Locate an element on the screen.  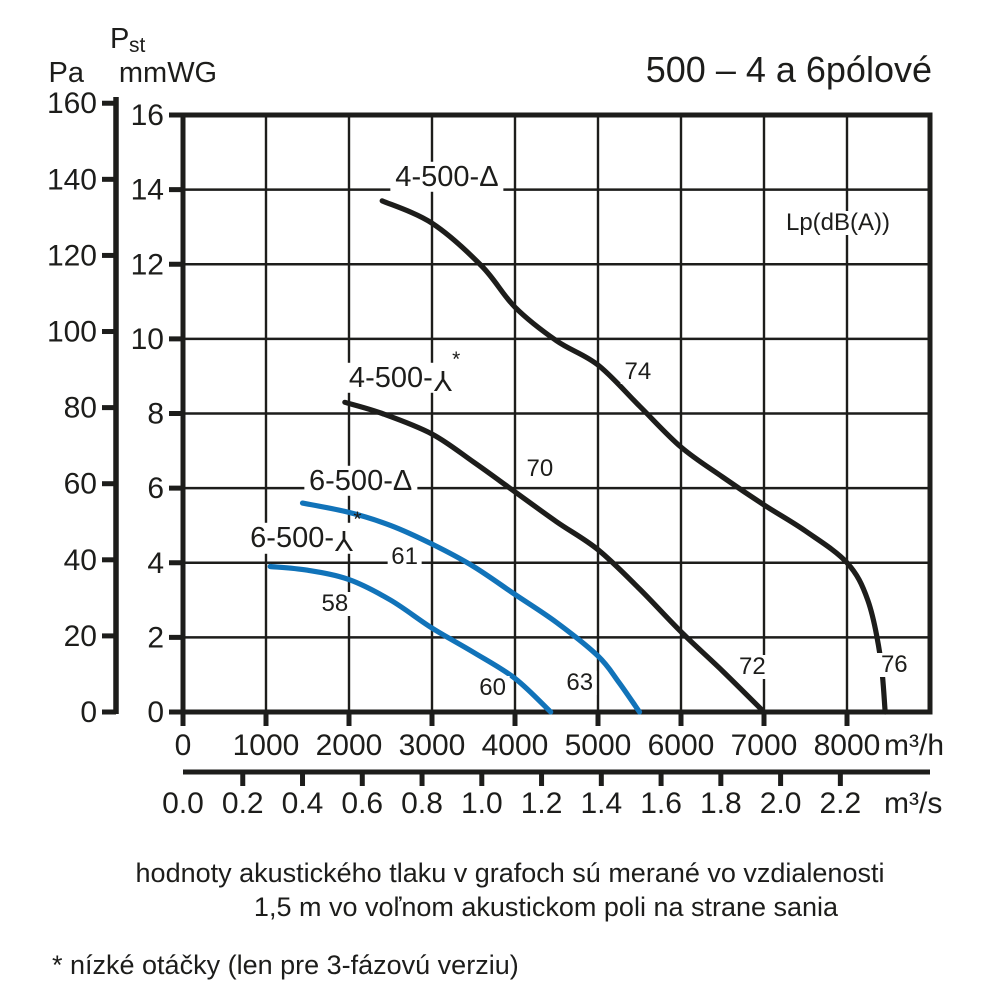
m3h-tick-label: 3000 is located at coordinates (432, 745).